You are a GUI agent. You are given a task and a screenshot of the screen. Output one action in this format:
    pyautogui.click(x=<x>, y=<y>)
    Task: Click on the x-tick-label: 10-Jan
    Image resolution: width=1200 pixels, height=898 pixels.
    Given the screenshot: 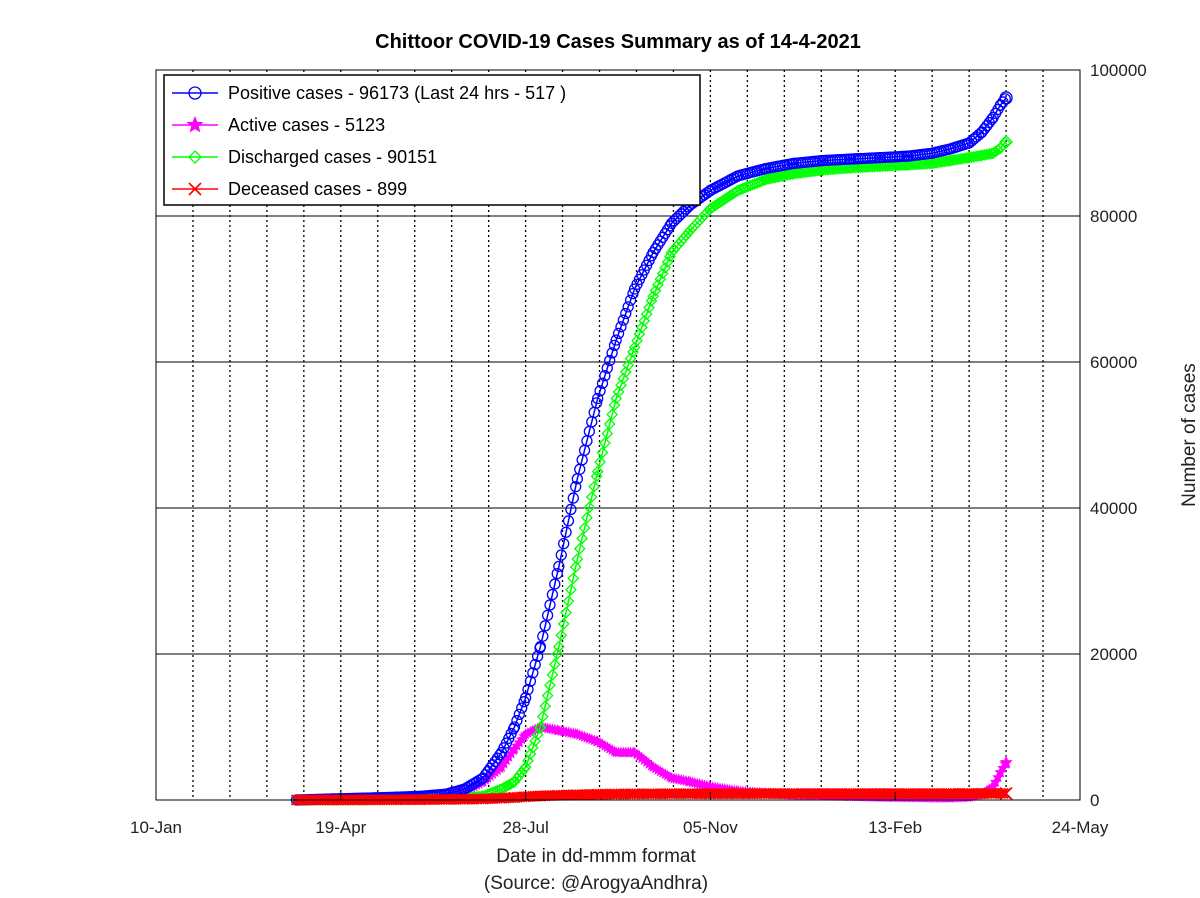 What is the action you would take?
    pyautogui.click(x=156, y=827)
    